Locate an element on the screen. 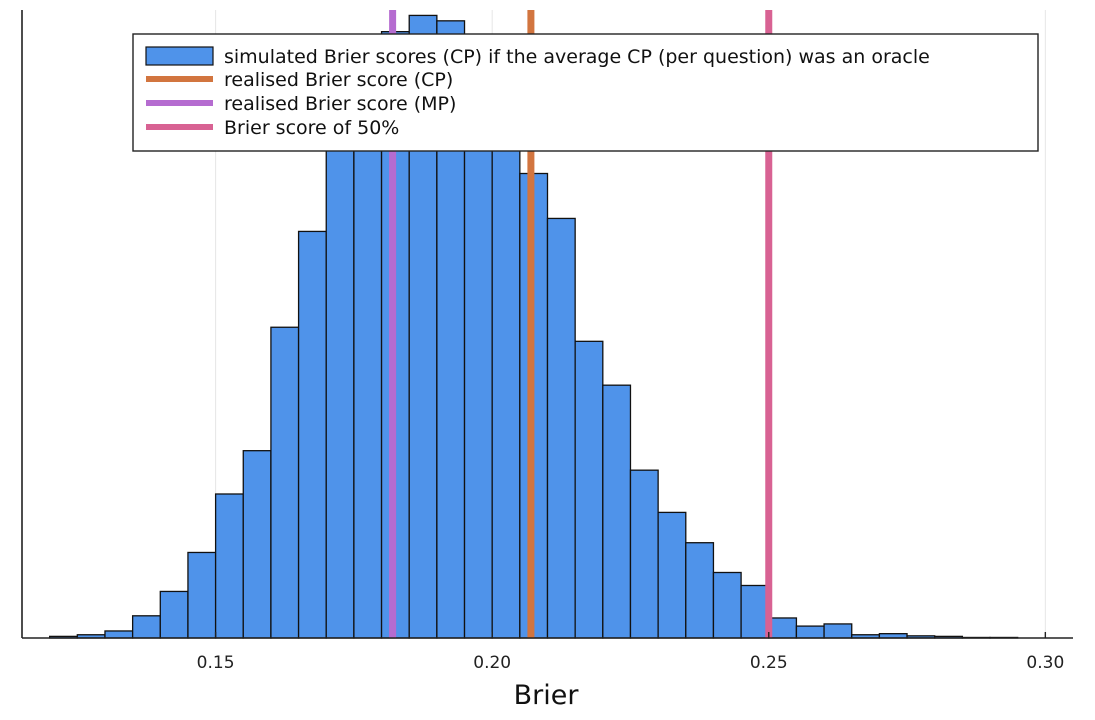  x-ticks: 0.15 0.20 0.25 0.30 is located at coordinates (630, 652).